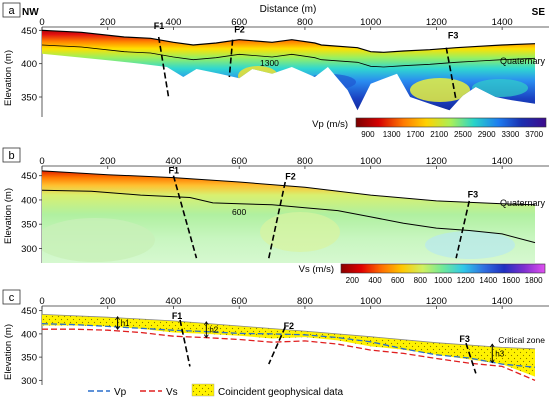 The height and width of the screenshot is (404, 550). What do you see at coordinates (439, 134) in the screenshot?
I see `colorbar-tick-label: 2100` at bounding box center [439, 134].